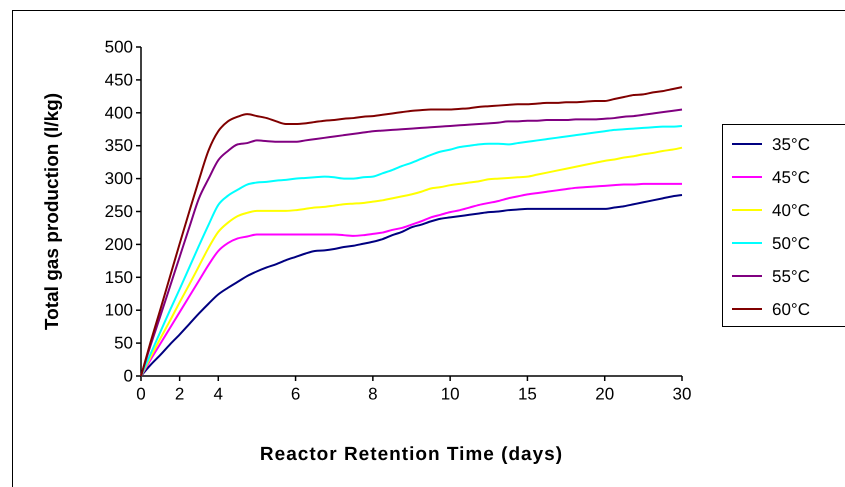 This screenshot has height=487, width=845. I want to click on x-tick-label: 8, so click(373, 394).